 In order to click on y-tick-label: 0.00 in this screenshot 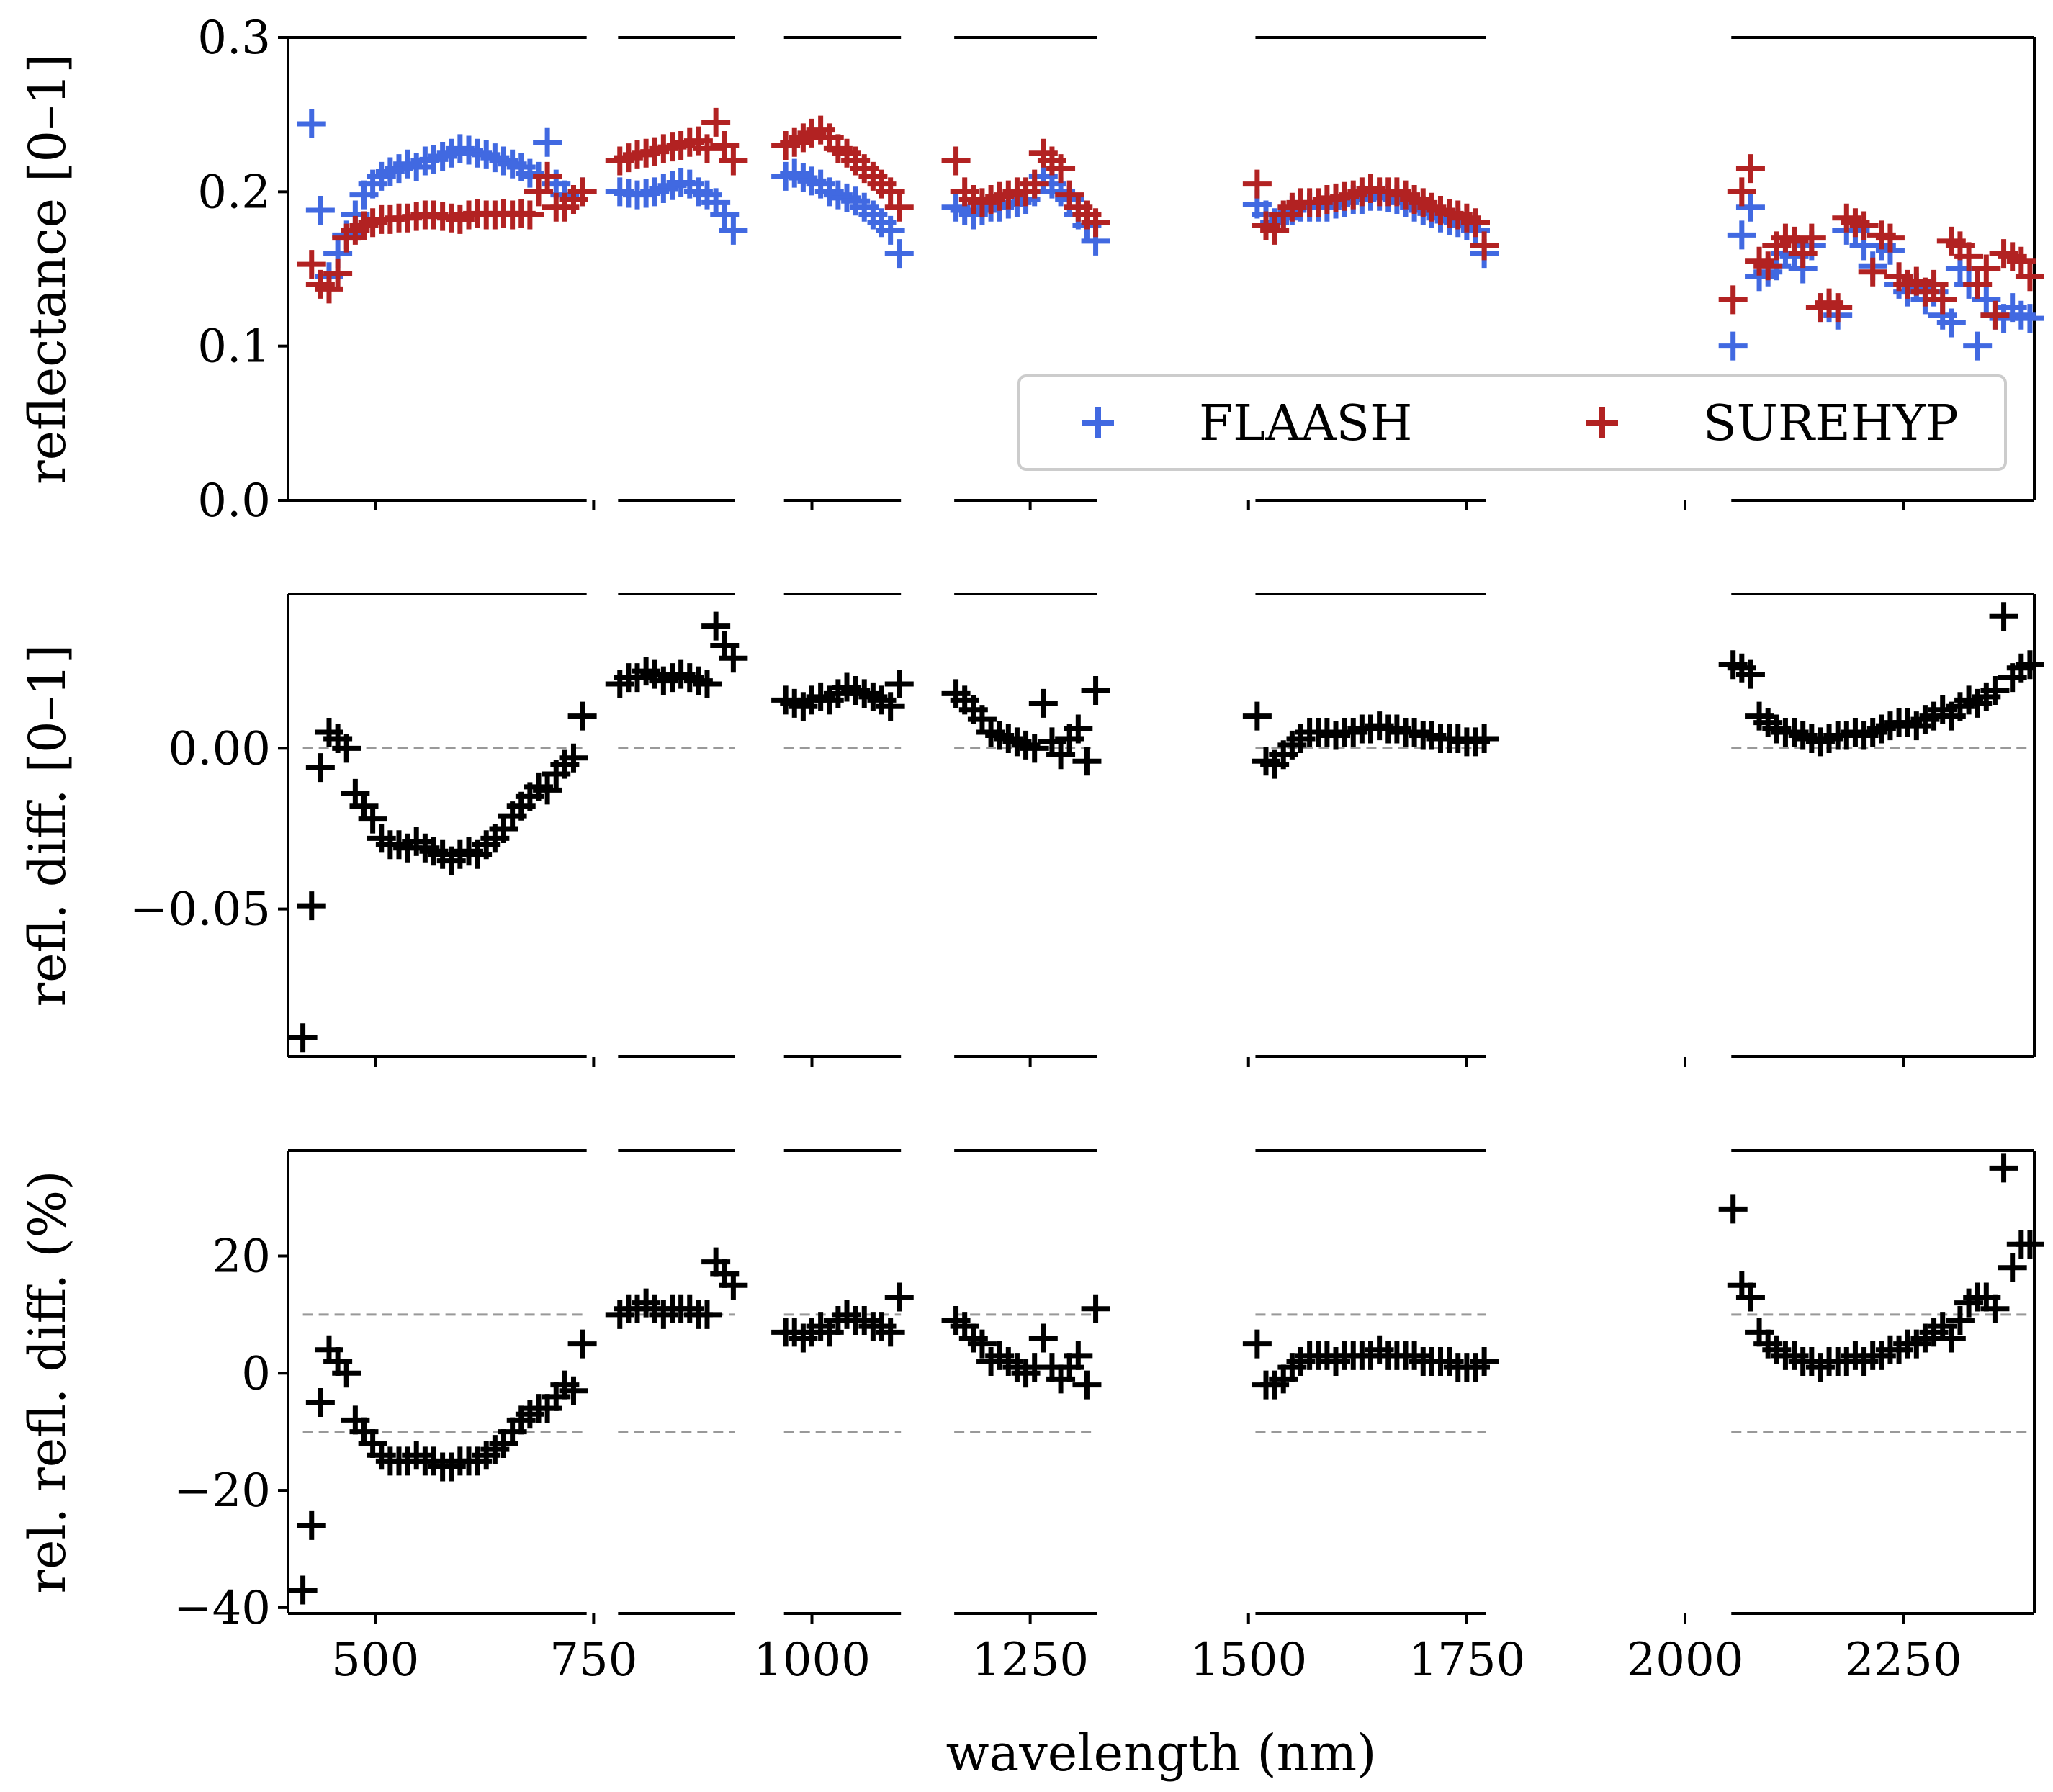, I will do `click(220, 748)`.